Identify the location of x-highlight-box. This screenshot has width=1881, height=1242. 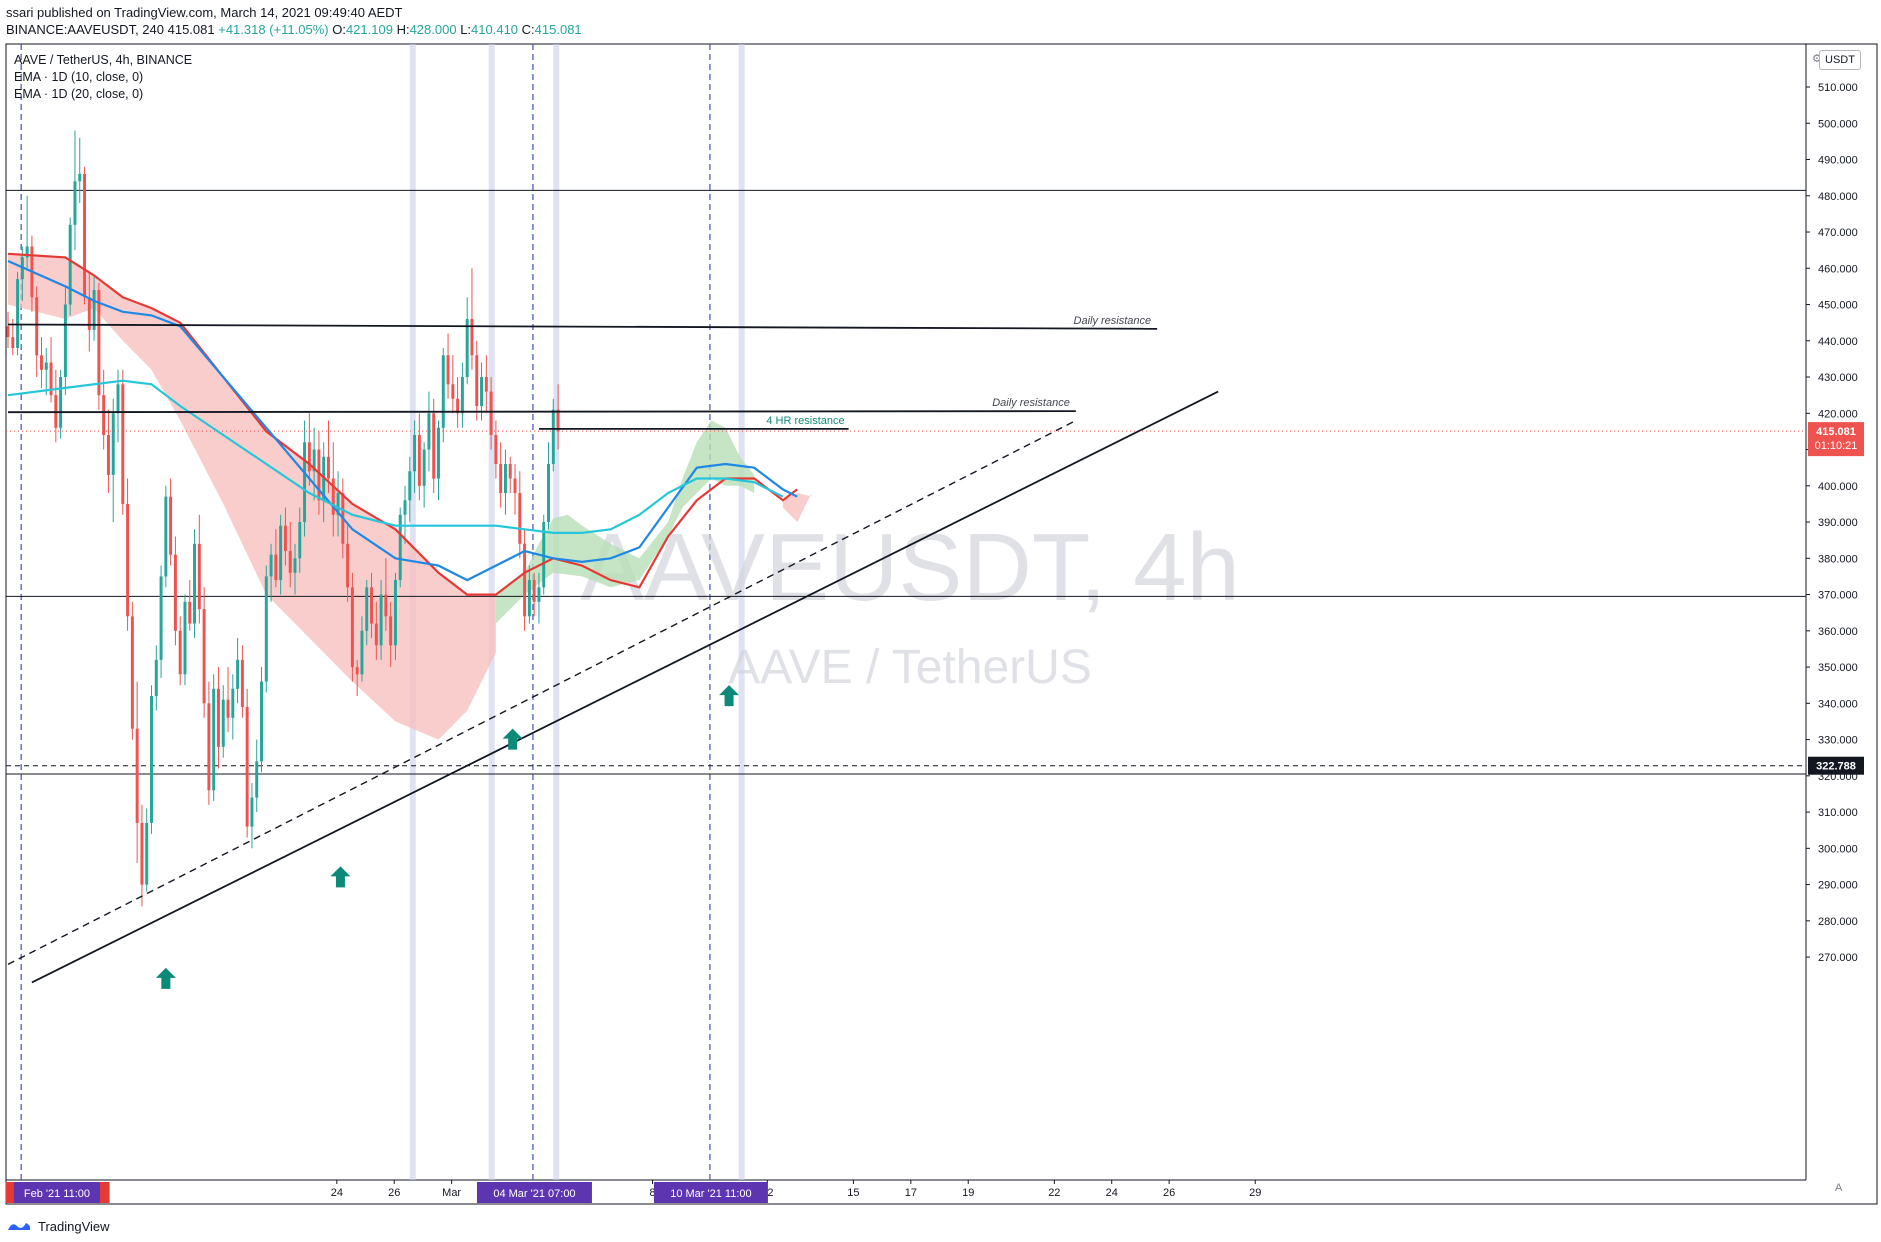
(710, 1192).